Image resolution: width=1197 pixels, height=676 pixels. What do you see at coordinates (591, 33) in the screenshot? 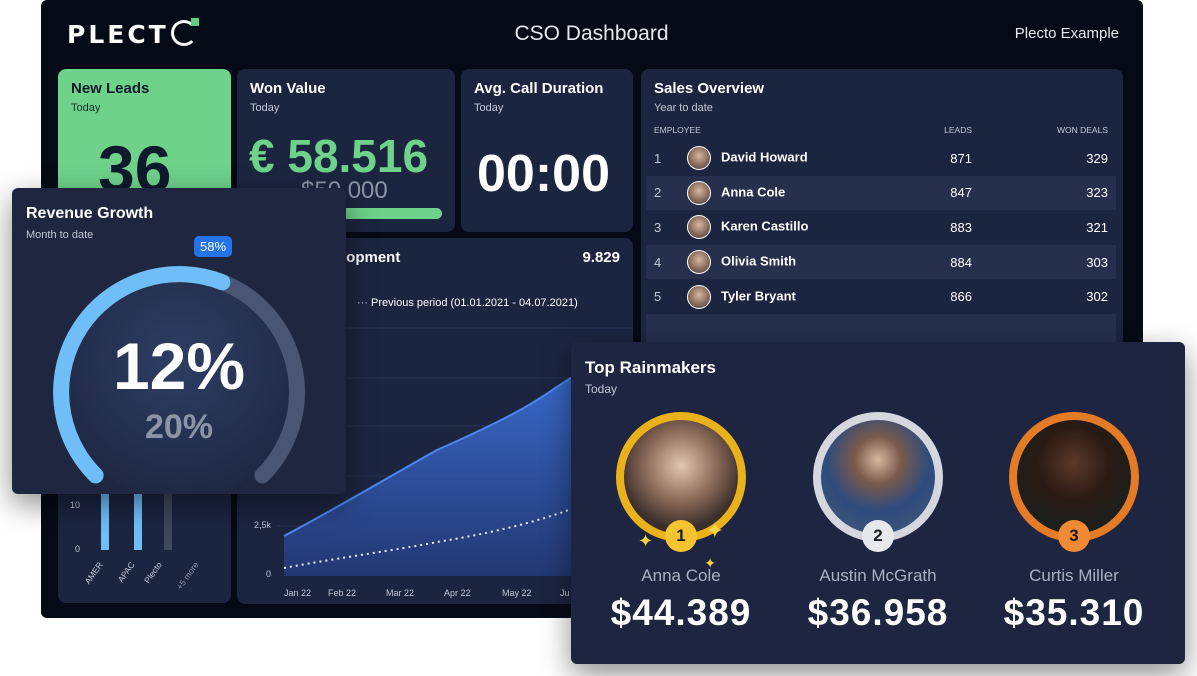
I see `dashboard-title: CSO Dashboard` at bounding box center [591, 33].